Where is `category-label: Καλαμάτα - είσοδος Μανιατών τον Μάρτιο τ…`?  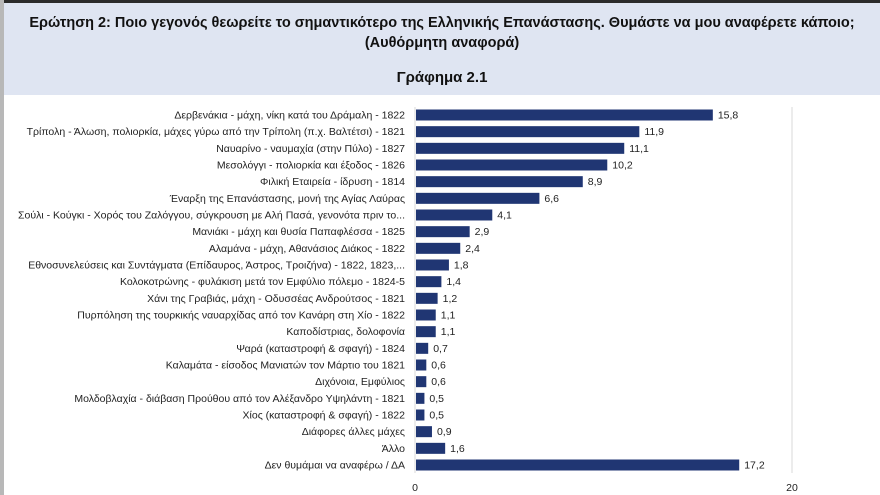
category-label: Καλαμάτα - είσοδος Μανιατών τον Μάρτιο τ… is located at coordinates (285, 366).